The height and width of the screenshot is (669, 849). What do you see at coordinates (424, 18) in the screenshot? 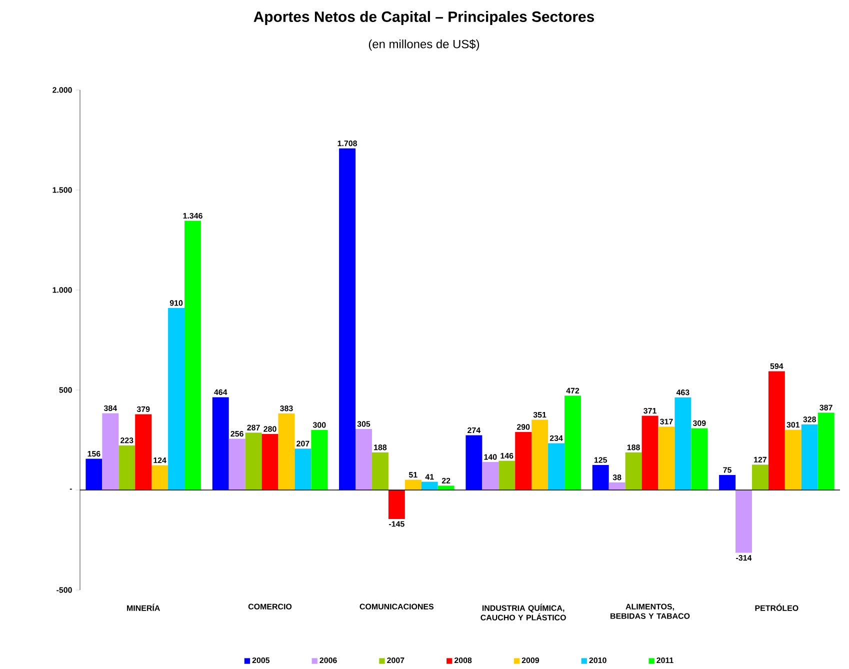
I see `chart-title: Aportes Netos de Capital – Principales Sectores` at bounding box center [424, 18].